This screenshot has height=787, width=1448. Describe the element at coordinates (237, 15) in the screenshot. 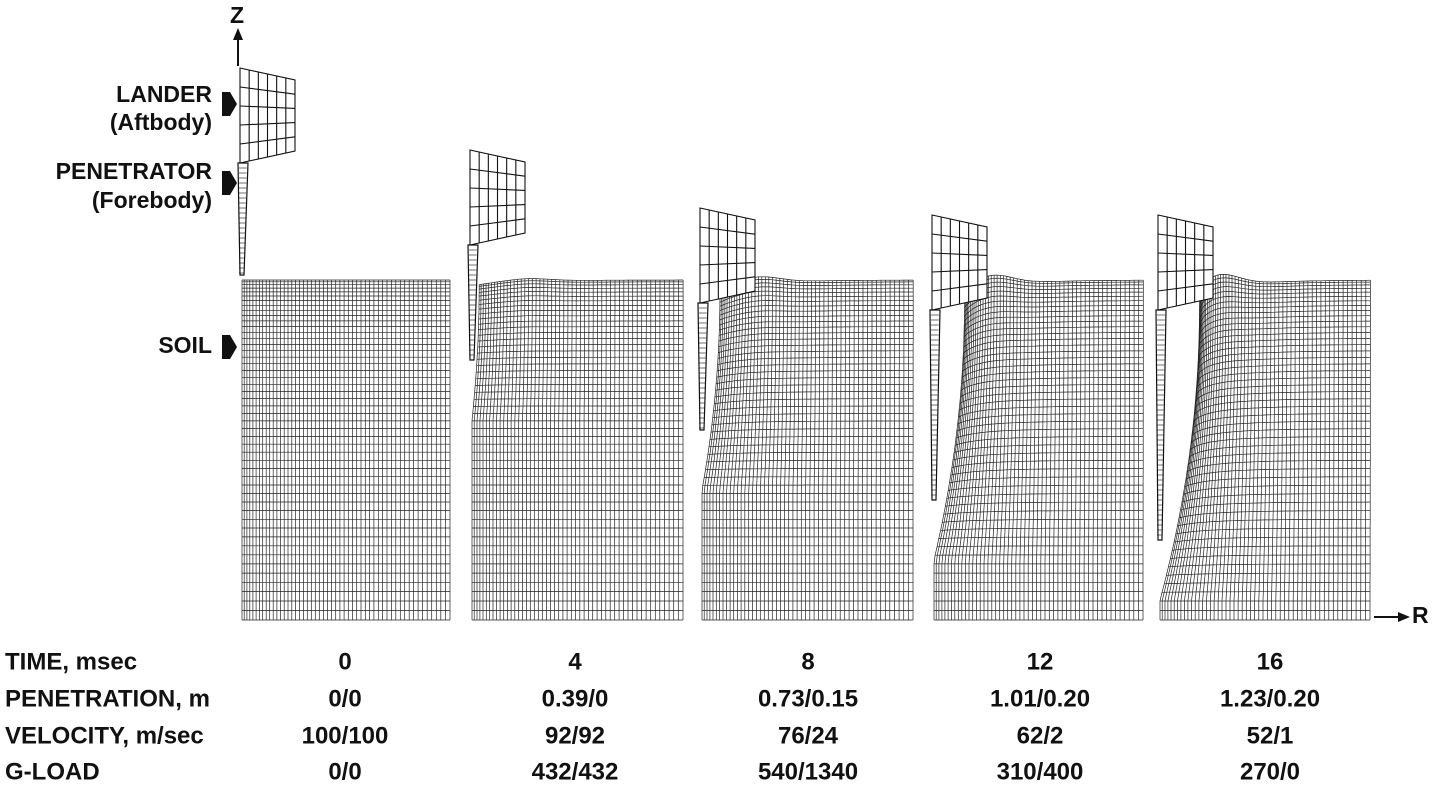

I see `z-label: Z` at that location.